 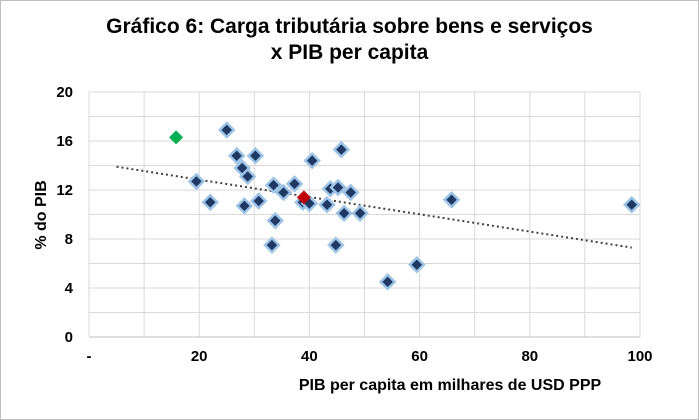 What do you see at coordinates (450, 385) in the screenshot?
I see `x-axis-label: PIB per capita em milhares de USD PPP` at bounding box center [450, 385].